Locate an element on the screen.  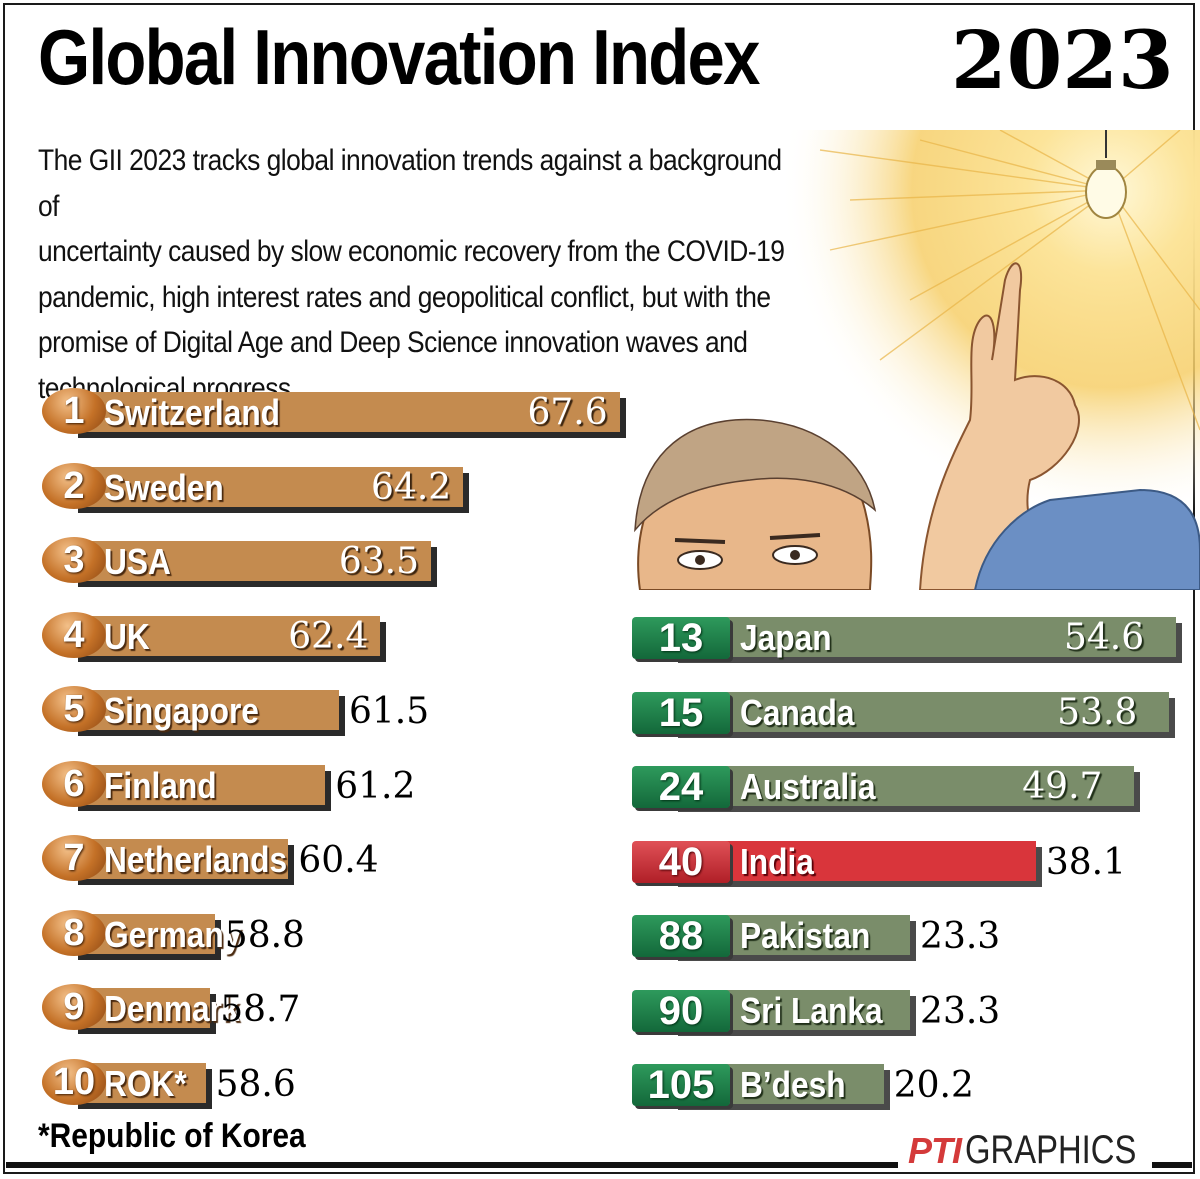
rank-badge: 7 is located at coordinates (74, 858).